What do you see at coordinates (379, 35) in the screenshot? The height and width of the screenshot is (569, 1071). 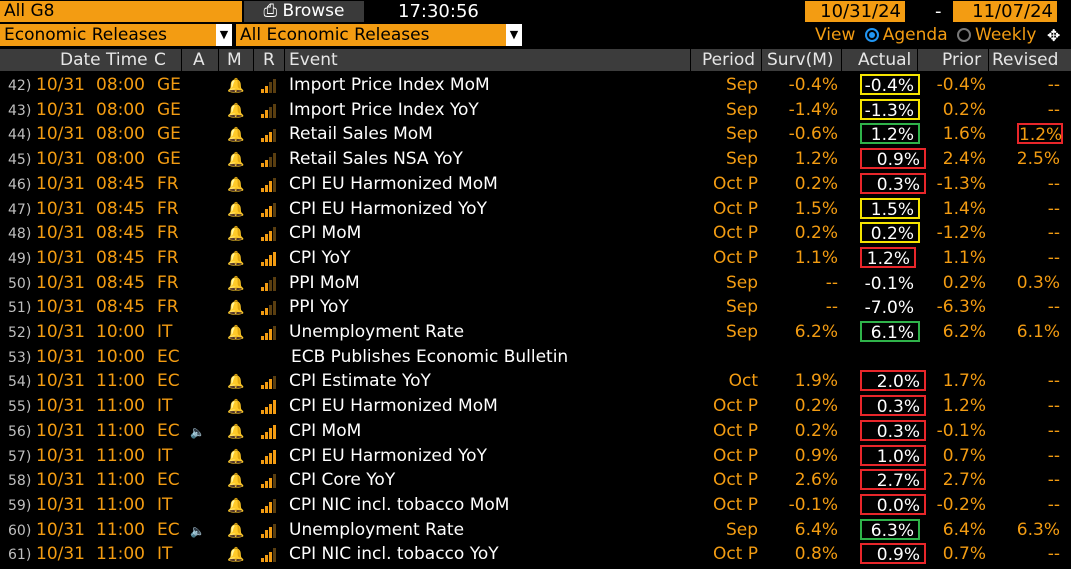 I see `release-filter-dropdown: All Economic Releases ▼` at bounding box center [379, 35].